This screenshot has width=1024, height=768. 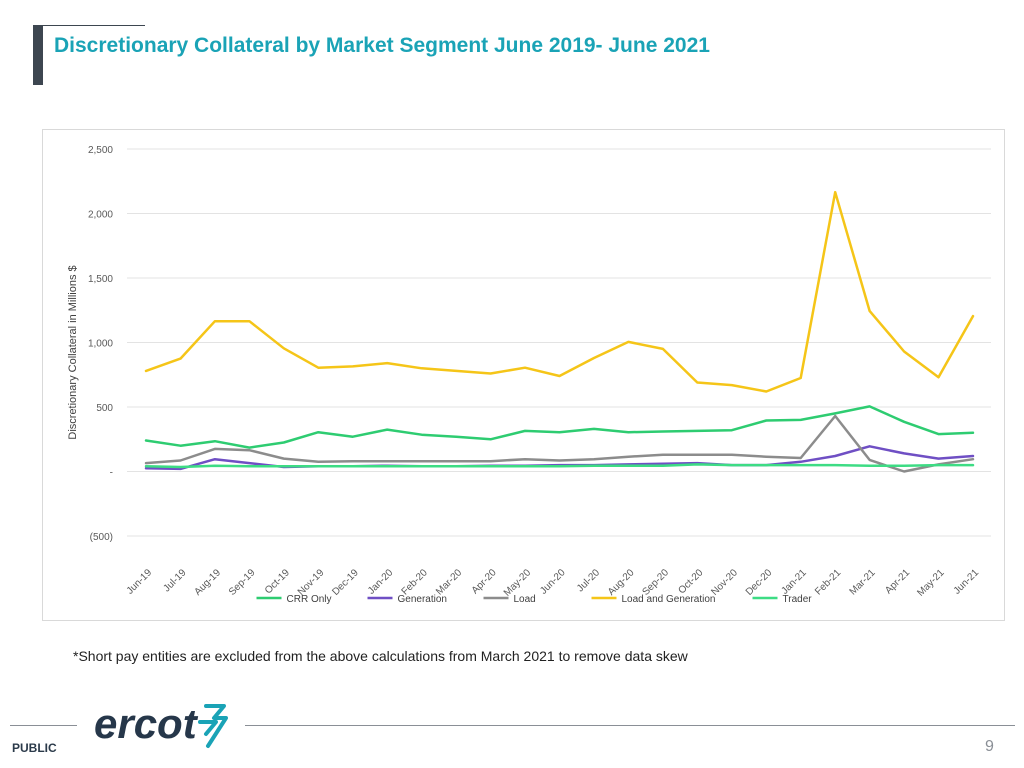 I want to click on y-tick-label: 1,000, so click(x=100, y=344).